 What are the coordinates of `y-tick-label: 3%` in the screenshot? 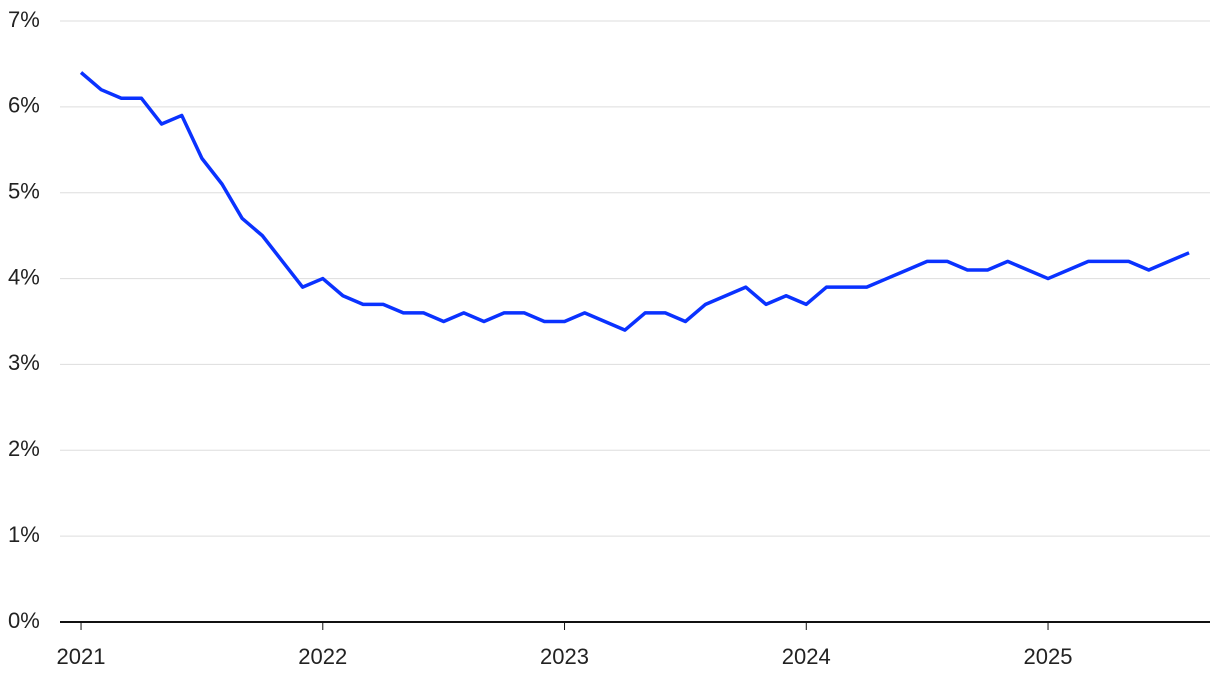 It's located at (24, 362).